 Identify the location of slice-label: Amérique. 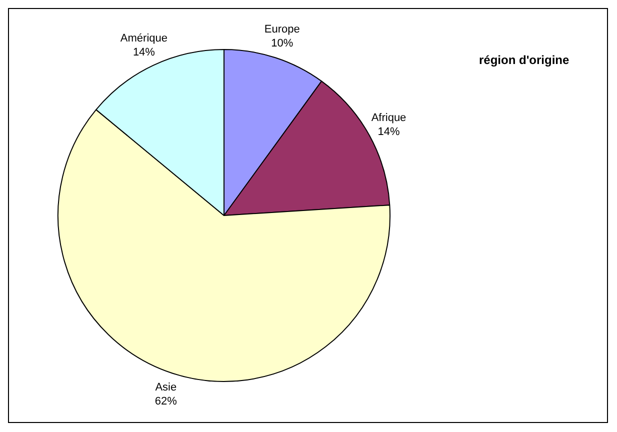
(144, 38).